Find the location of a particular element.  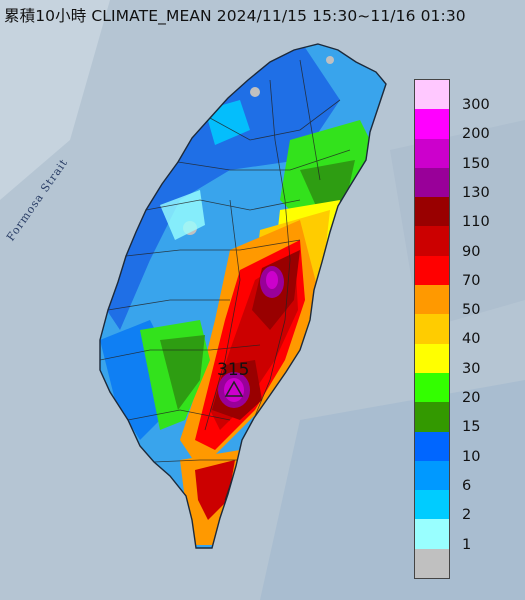

legend-label: 130 is located at coordinates (476, 192).